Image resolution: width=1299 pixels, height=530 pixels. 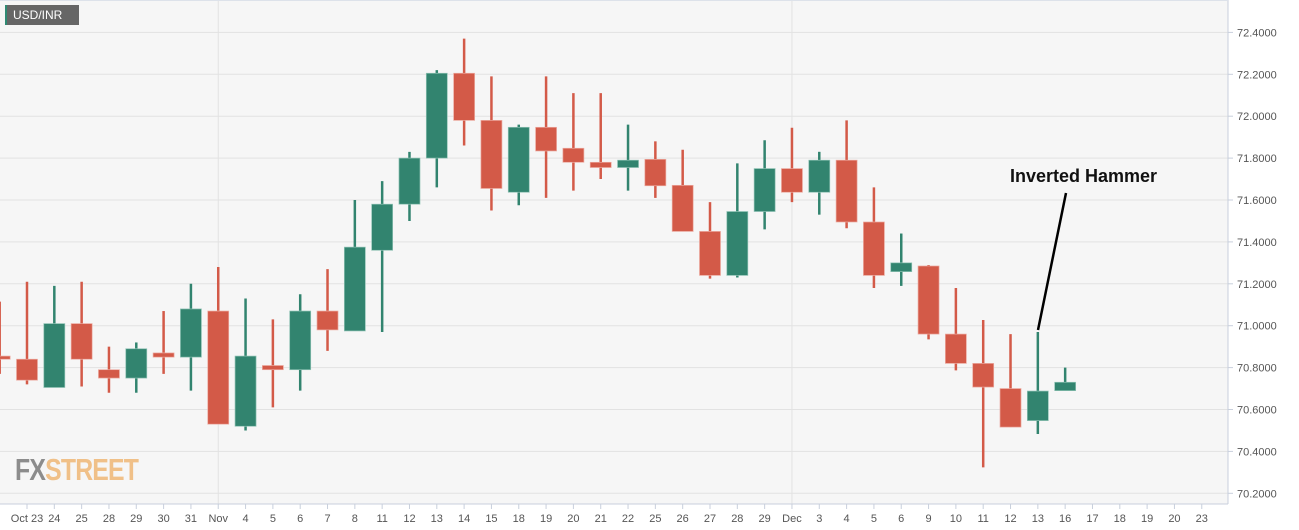 What do you see at coordinates (1084, 176) in the screenshot?
I see `annotation-label: Inverted Hammer` at bounding box center [1084, 176].